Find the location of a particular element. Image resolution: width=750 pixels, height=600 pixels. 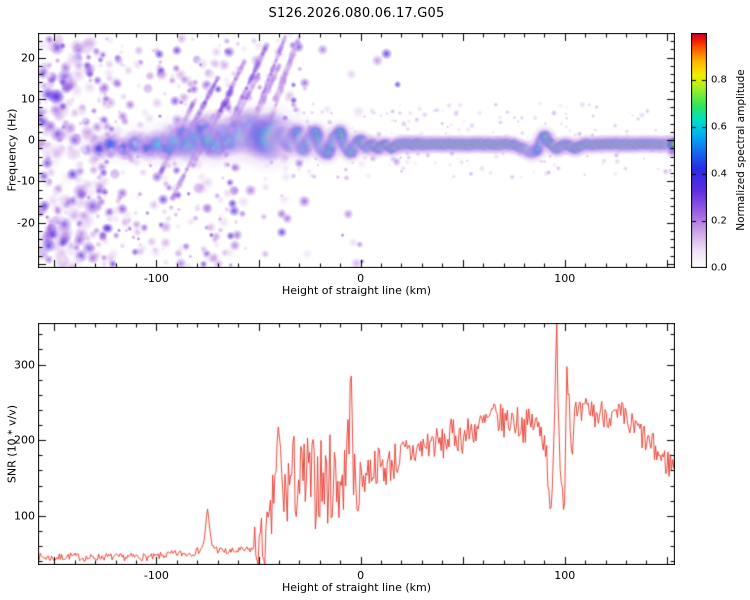

tick-label: 300 is located at coordinates (24, 365).